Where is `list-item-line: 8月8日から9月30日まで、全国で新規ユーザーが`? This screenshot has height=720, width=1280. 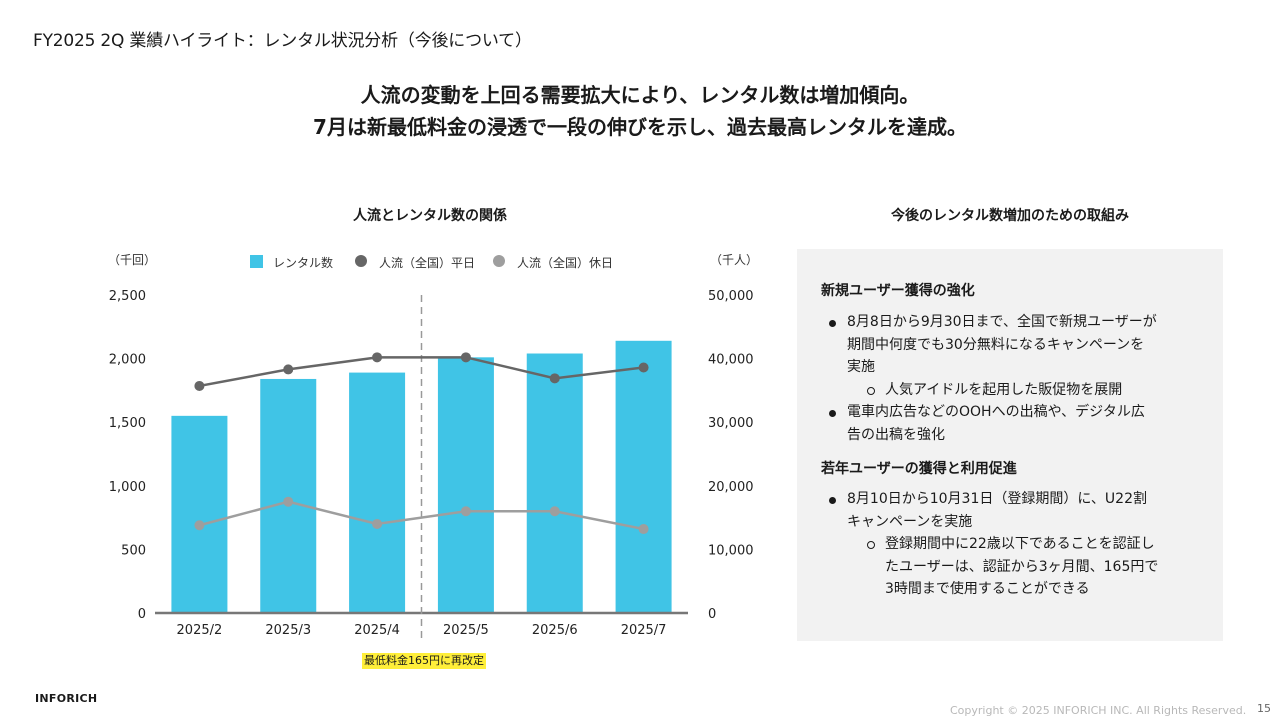 list-item-line: 8月8日から9月30日まで、全国で新規ユーザーが is located at coordinates (1002, 322).